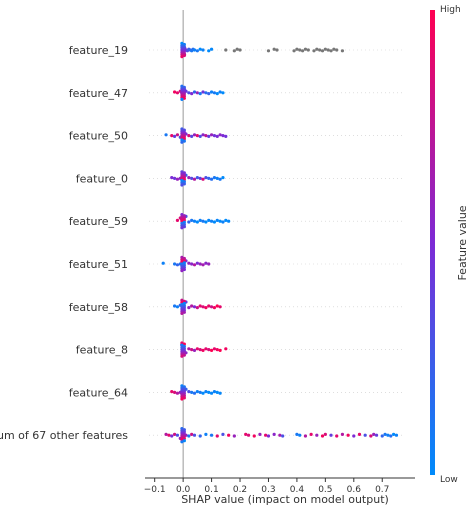 Image resolution: width=474 pixels, height=512 pixels. I want to click on feature-label: feature_0, so click(102, 178).